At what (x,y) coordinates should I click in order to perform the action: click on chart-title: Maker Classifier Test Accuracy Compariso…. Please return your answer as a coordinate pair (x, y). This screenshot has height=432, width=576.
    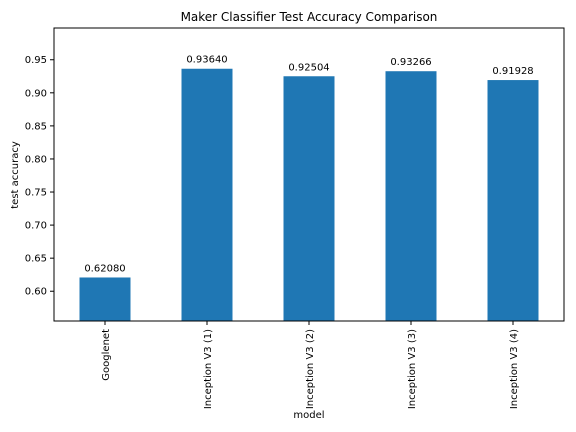
    Looking at the image, I should click on (309, 17).